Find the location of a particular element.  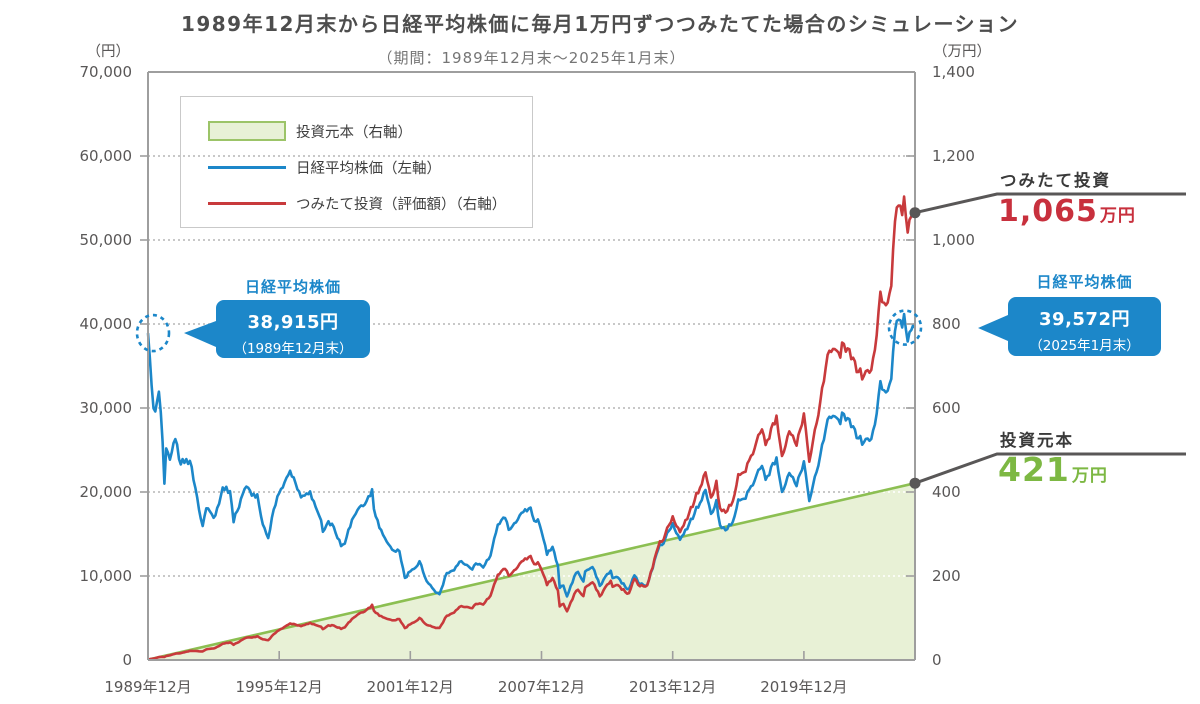

principal-value-number: 421 is located at coordinates (1034, 469).